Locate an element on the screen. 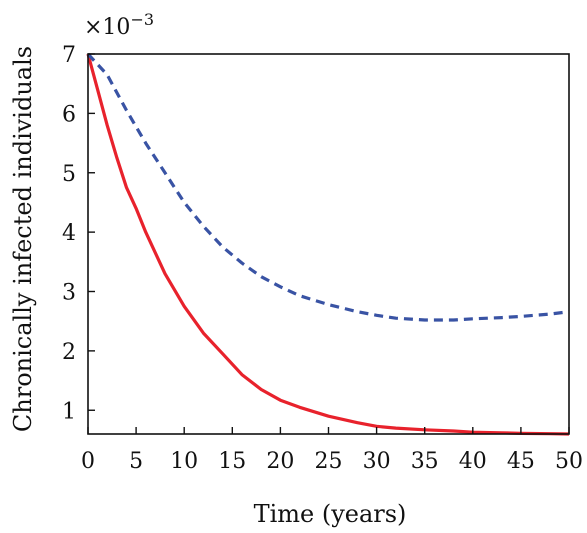 Image resolution: width=587 pixels, height=533 pixels. x-tick-label: 50 is located at coordinates (569, 461).